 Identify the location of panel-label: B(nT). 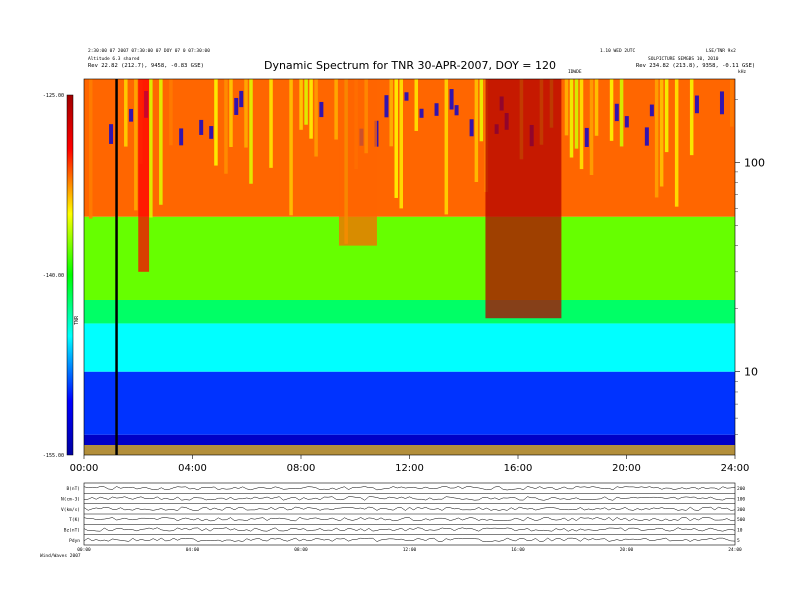
(73, 489).